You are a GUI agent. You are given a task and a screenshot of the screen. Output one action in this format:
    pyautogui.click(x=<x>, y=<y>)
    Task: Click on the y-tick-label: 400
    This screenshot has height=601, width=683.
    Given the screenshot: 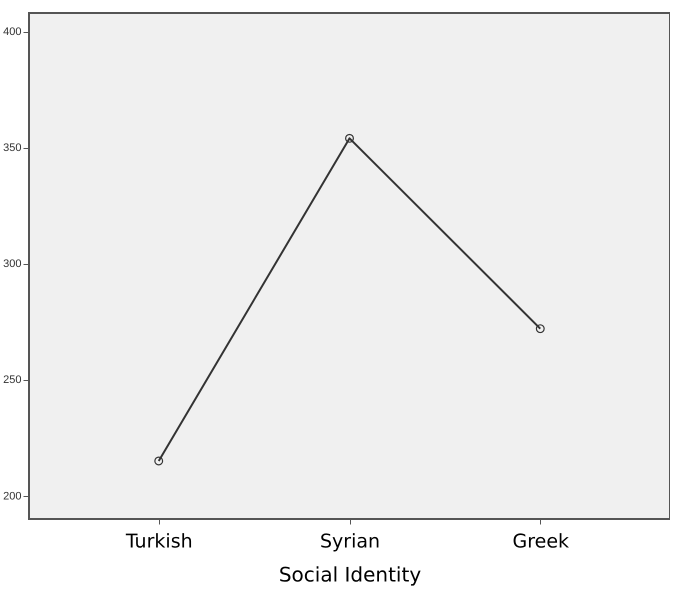 What is the action you would take?
    pyautogui.click(x=12, y=32)
    